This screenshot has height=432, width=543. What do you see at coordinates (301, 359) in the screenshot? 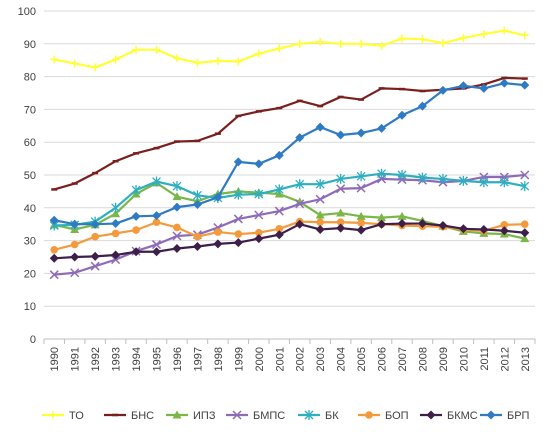
I see `x-tick-label: 2002` at bounding box center [301, 359].